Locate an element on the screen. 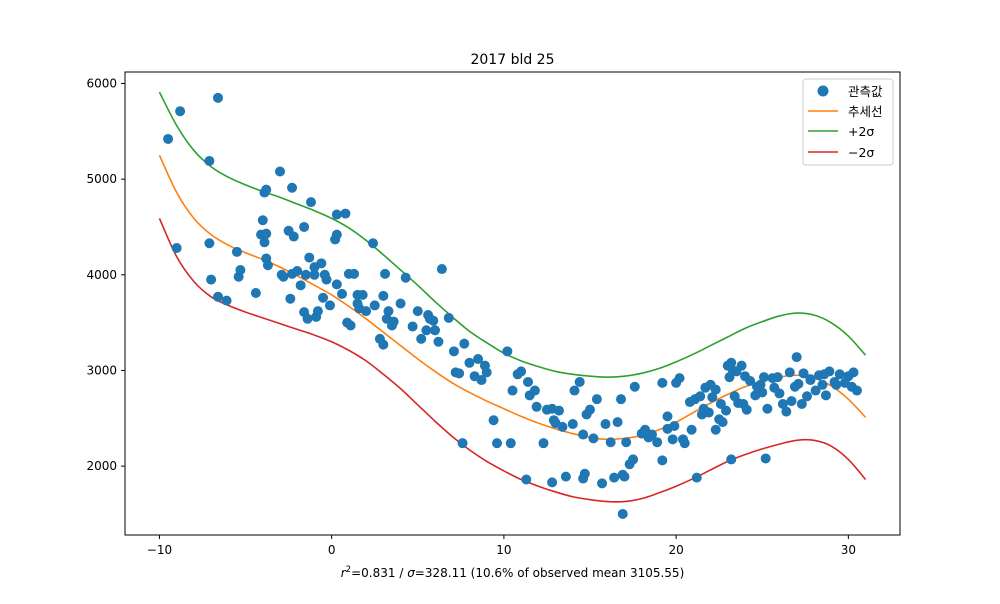  y-tick-label: 6000 is located at coordinates (101, 83).